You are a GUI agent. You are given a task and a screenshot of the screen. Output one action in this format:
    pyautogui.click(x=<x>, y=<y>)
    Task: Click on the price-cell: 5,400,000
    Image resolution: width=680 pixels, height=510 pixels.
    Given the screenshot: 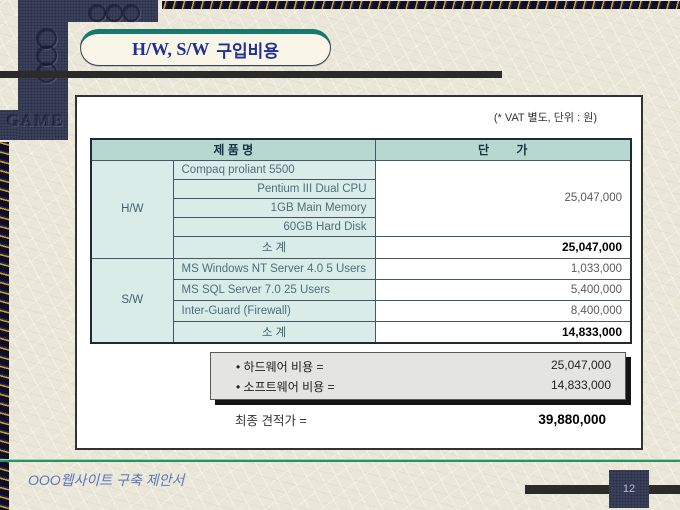 What is the action you would take?
    pyautogui.click(x=503, y=289)
    